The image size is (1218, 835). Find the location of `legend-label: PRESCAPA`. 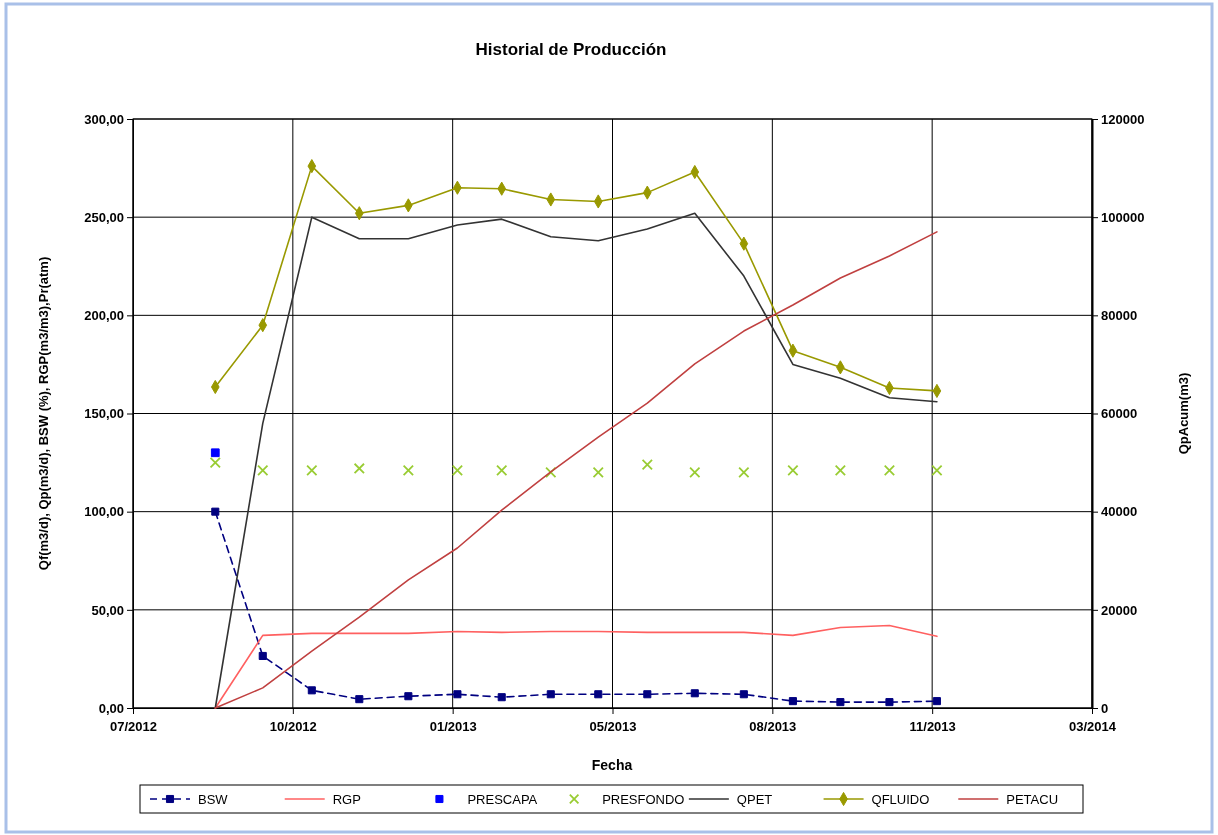

legend-label: PRESCAPA is located at coordinates (502, 799).